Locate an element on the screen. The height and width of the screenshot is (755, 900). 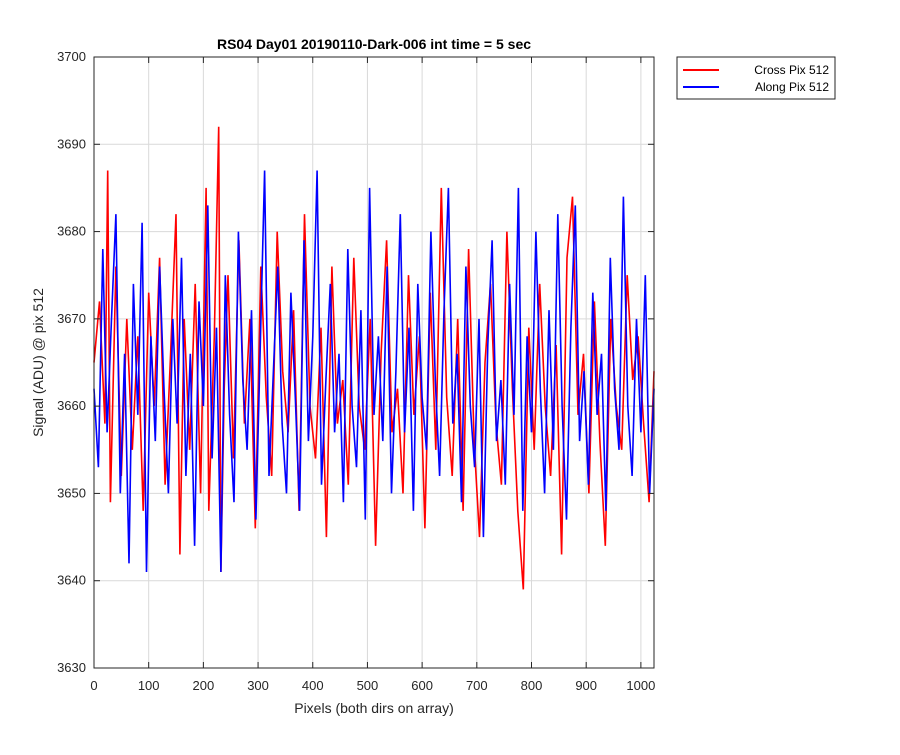
y-tick-label: 3640 is located at coordinates (71, 580).